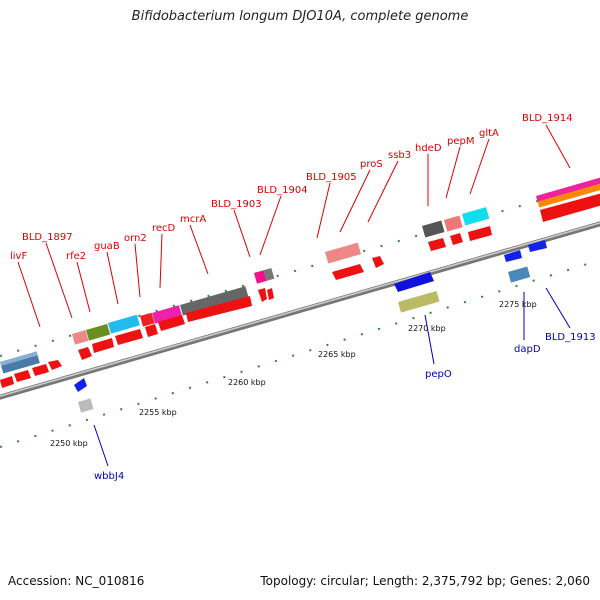 The height and width of the screenshot is (600, 600). I want to click on gene-label: recD, so click(164, 228).